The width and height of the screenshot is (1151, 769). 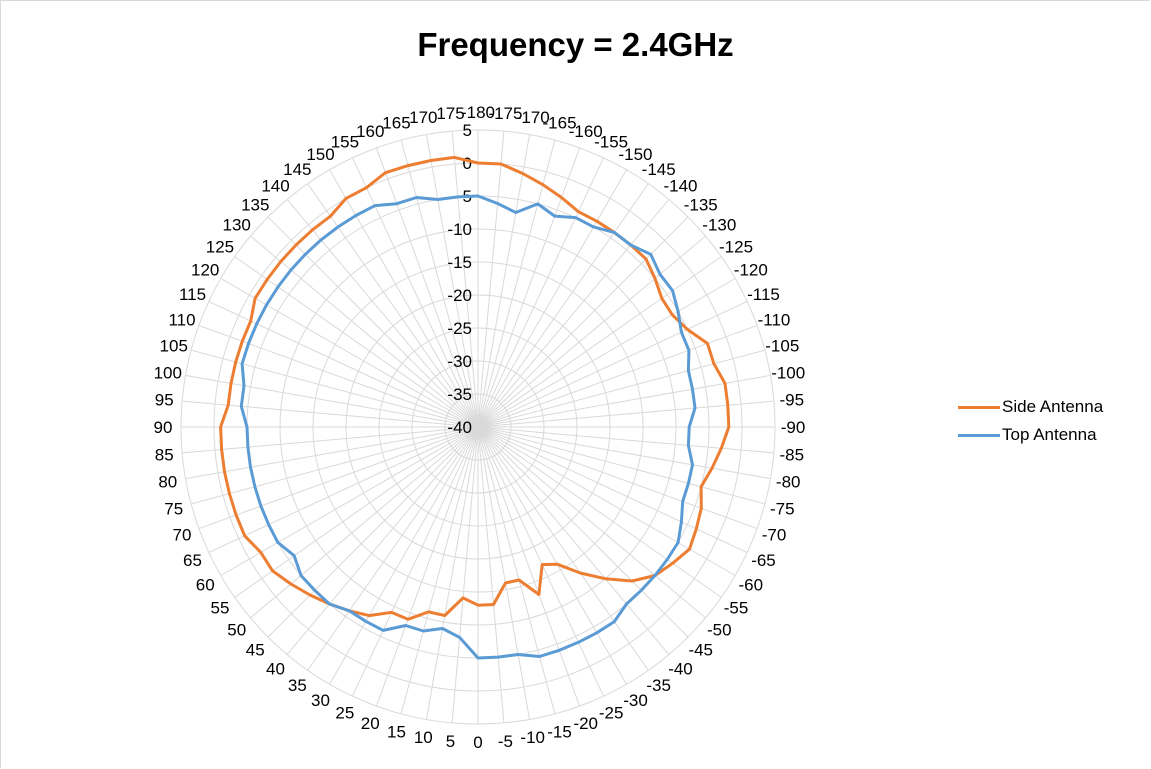 What do you see at coordinates (979, 407) in the screenshot?
I see `legend-swatch-side-antenna` at bounding box center [979, 407].